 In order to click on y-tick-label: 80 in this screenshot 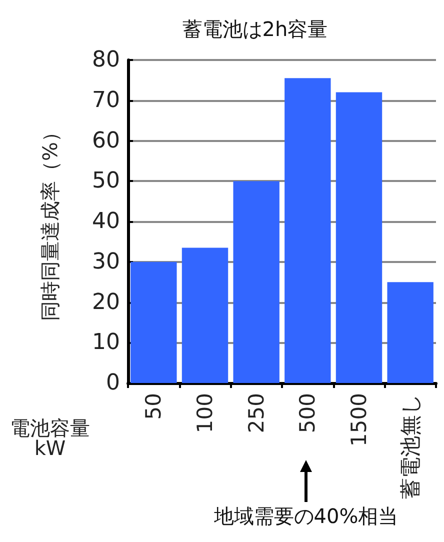, I will do `click(106, 60)`.